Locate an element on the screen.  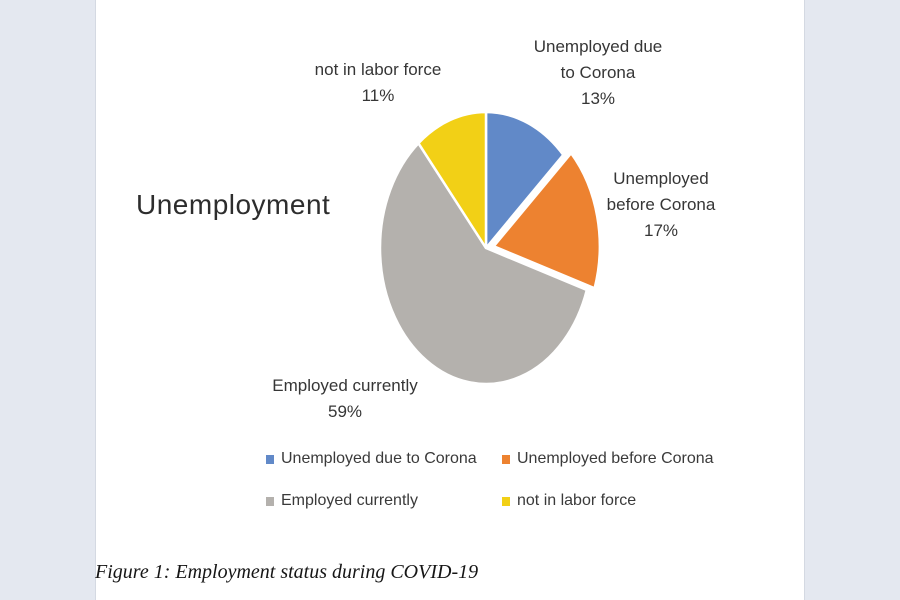
pie-label-employed-currently: Employed currently 59% is located at coordinates (345, 399).